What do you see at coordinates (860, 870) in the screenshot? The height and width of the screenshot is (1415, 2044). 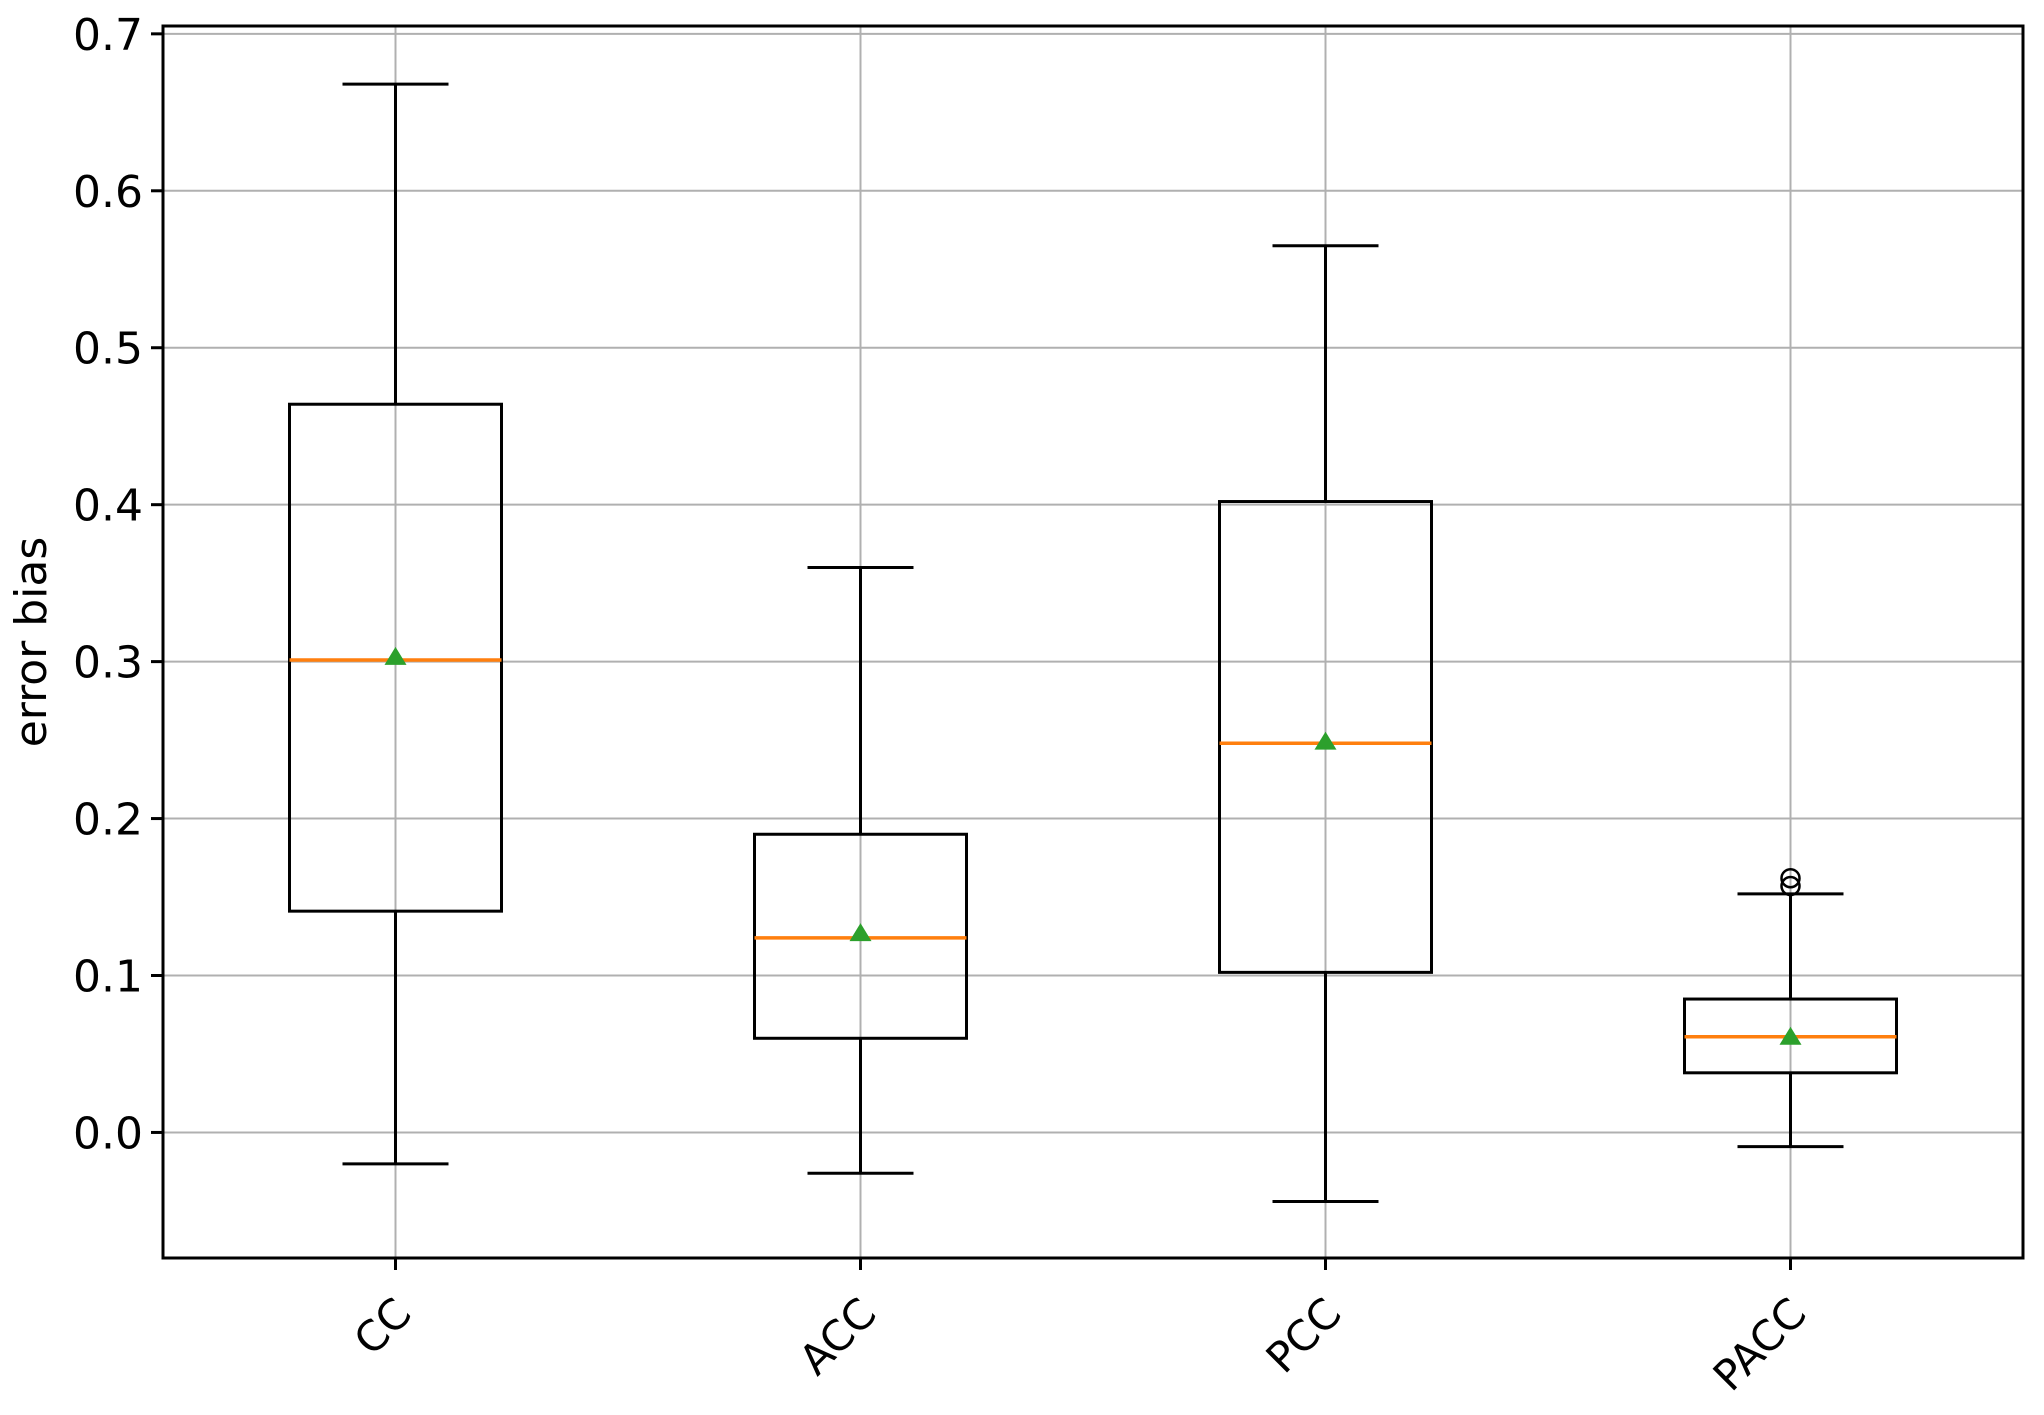 I see `box-group-acc` at bounding box center [860, 870].